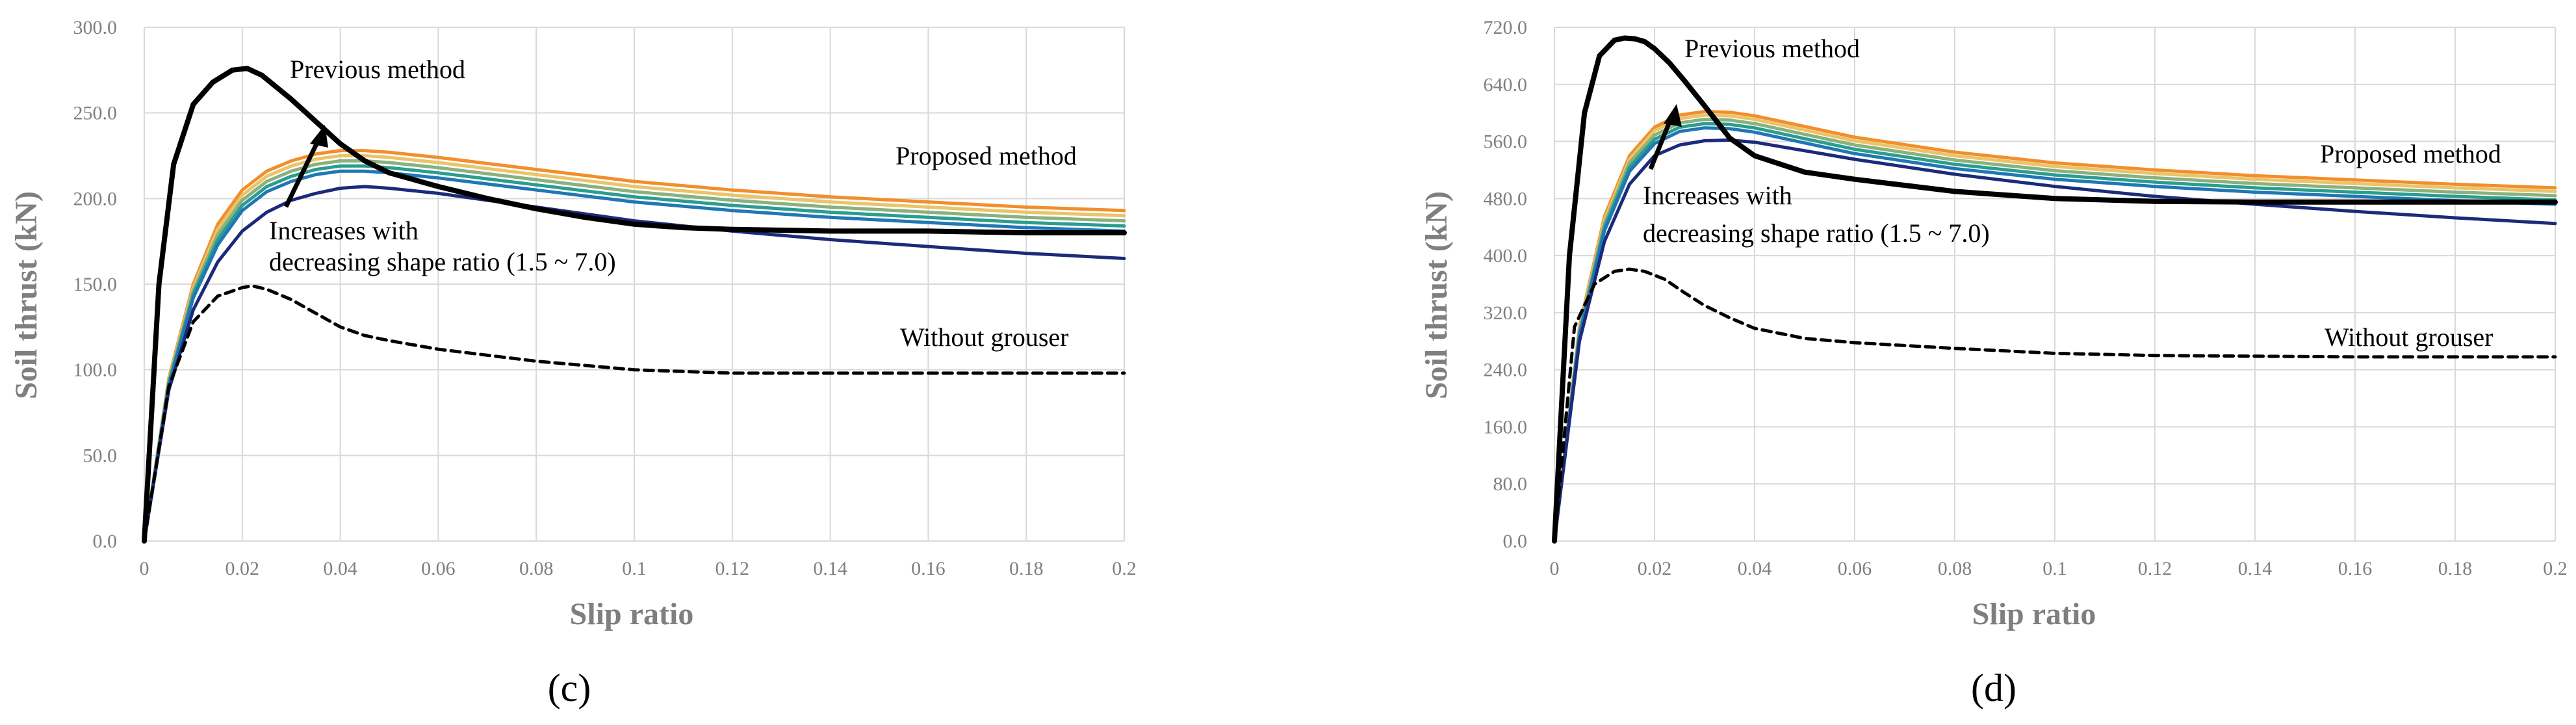 The image size is (2576, 725). I want to click on panel-label-c: (c), so click(570, 687).